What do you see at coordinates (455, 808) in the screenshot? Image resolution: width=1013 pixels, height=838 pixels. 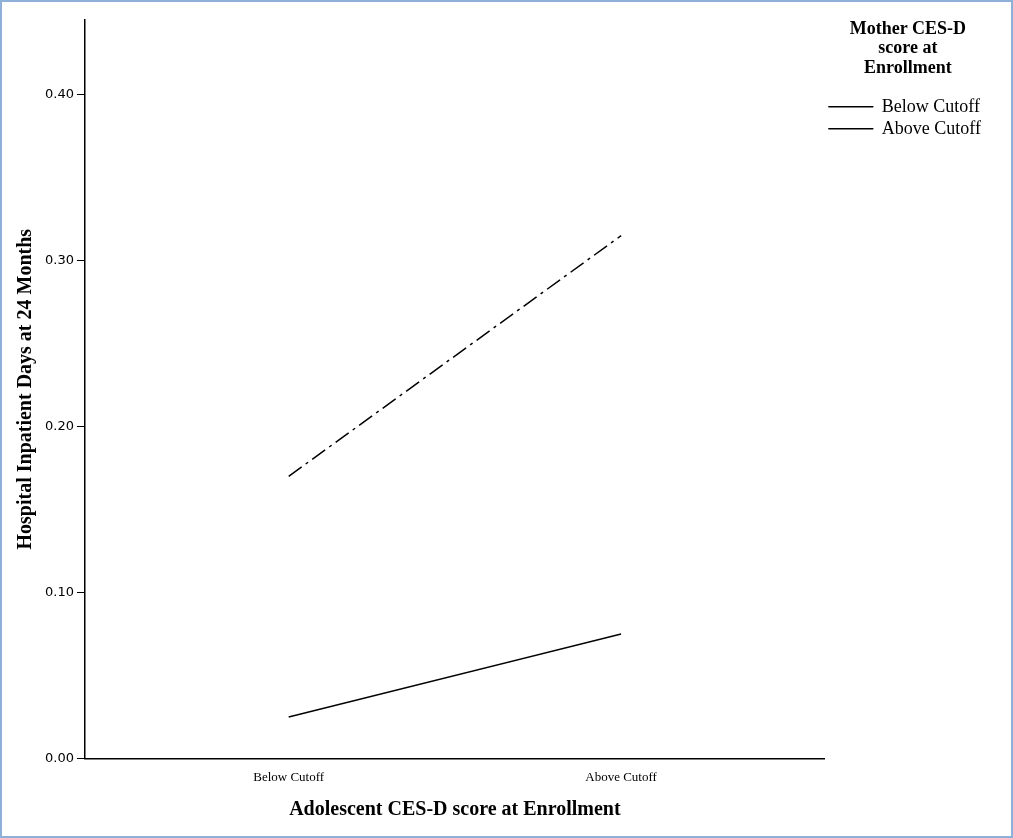 I see `x-axis-title: Adolescent CES-D score at Enrollment` at bounding box center [455, 808].